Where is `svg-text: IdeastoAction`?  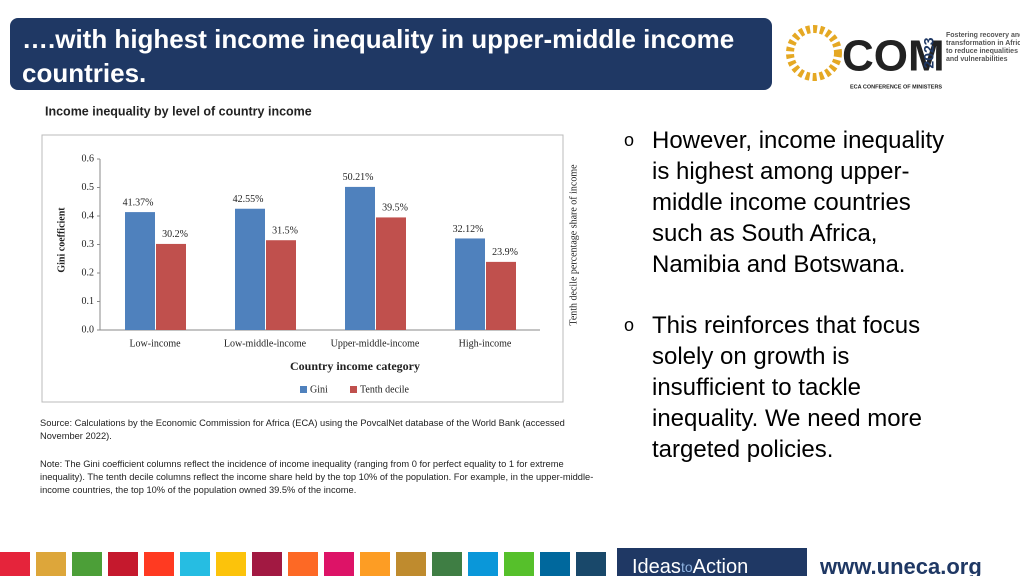
svg-text: IdeastoAction is located at coordinates (690, 566).